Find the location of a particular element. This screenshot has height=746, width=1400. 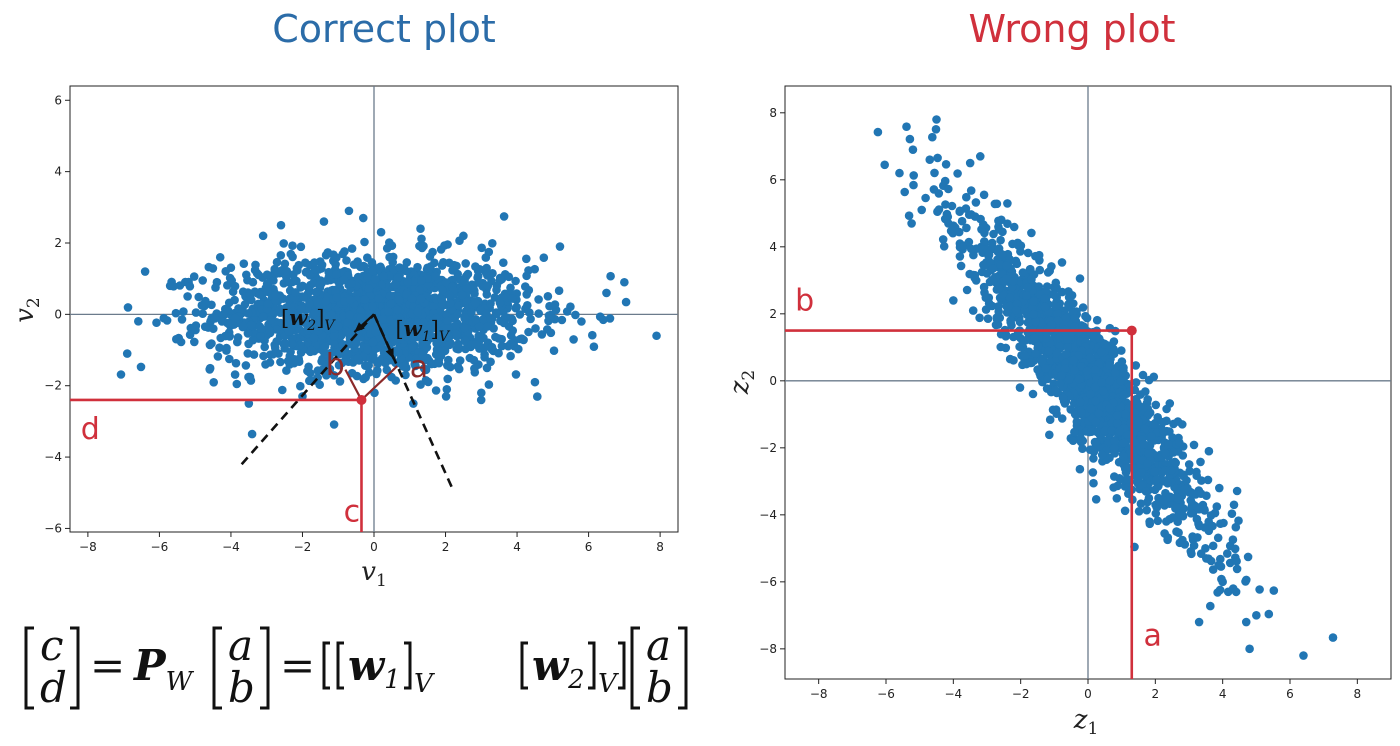

formula-a-final: a is located at coordinates (658, 645).